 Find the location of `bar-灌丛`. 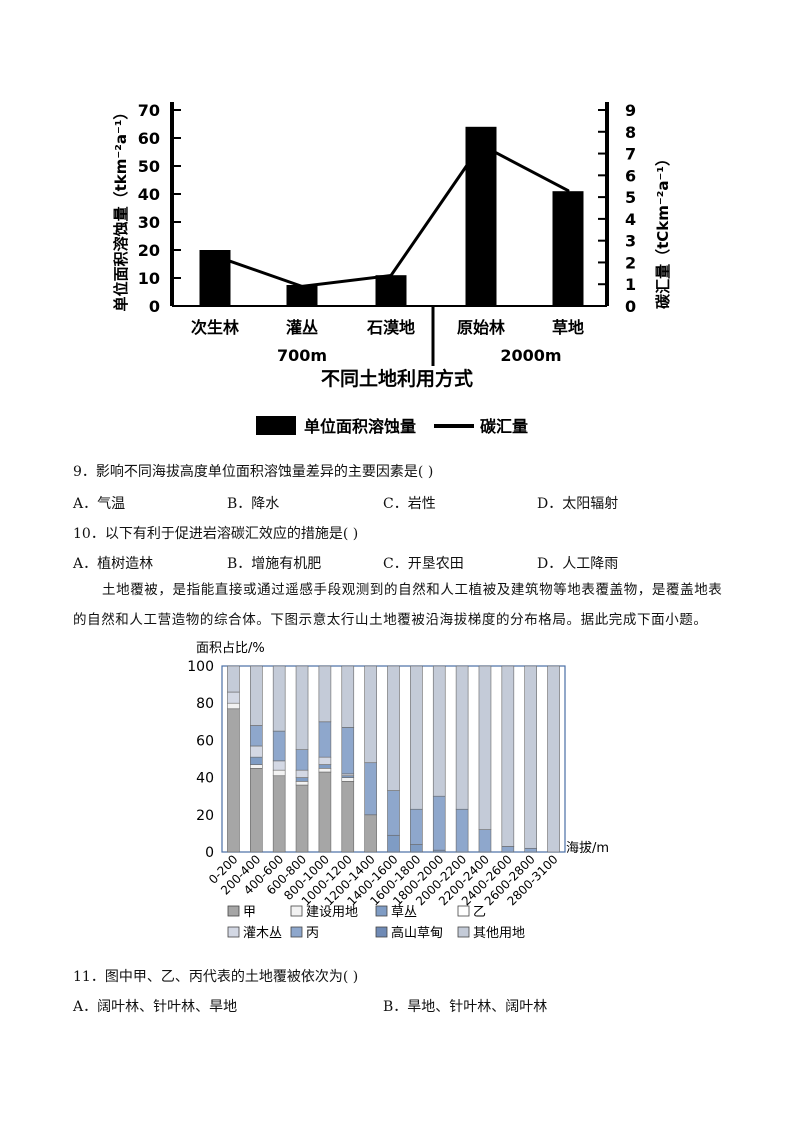

bar-灌丛 is located at coordinates (302, 295).